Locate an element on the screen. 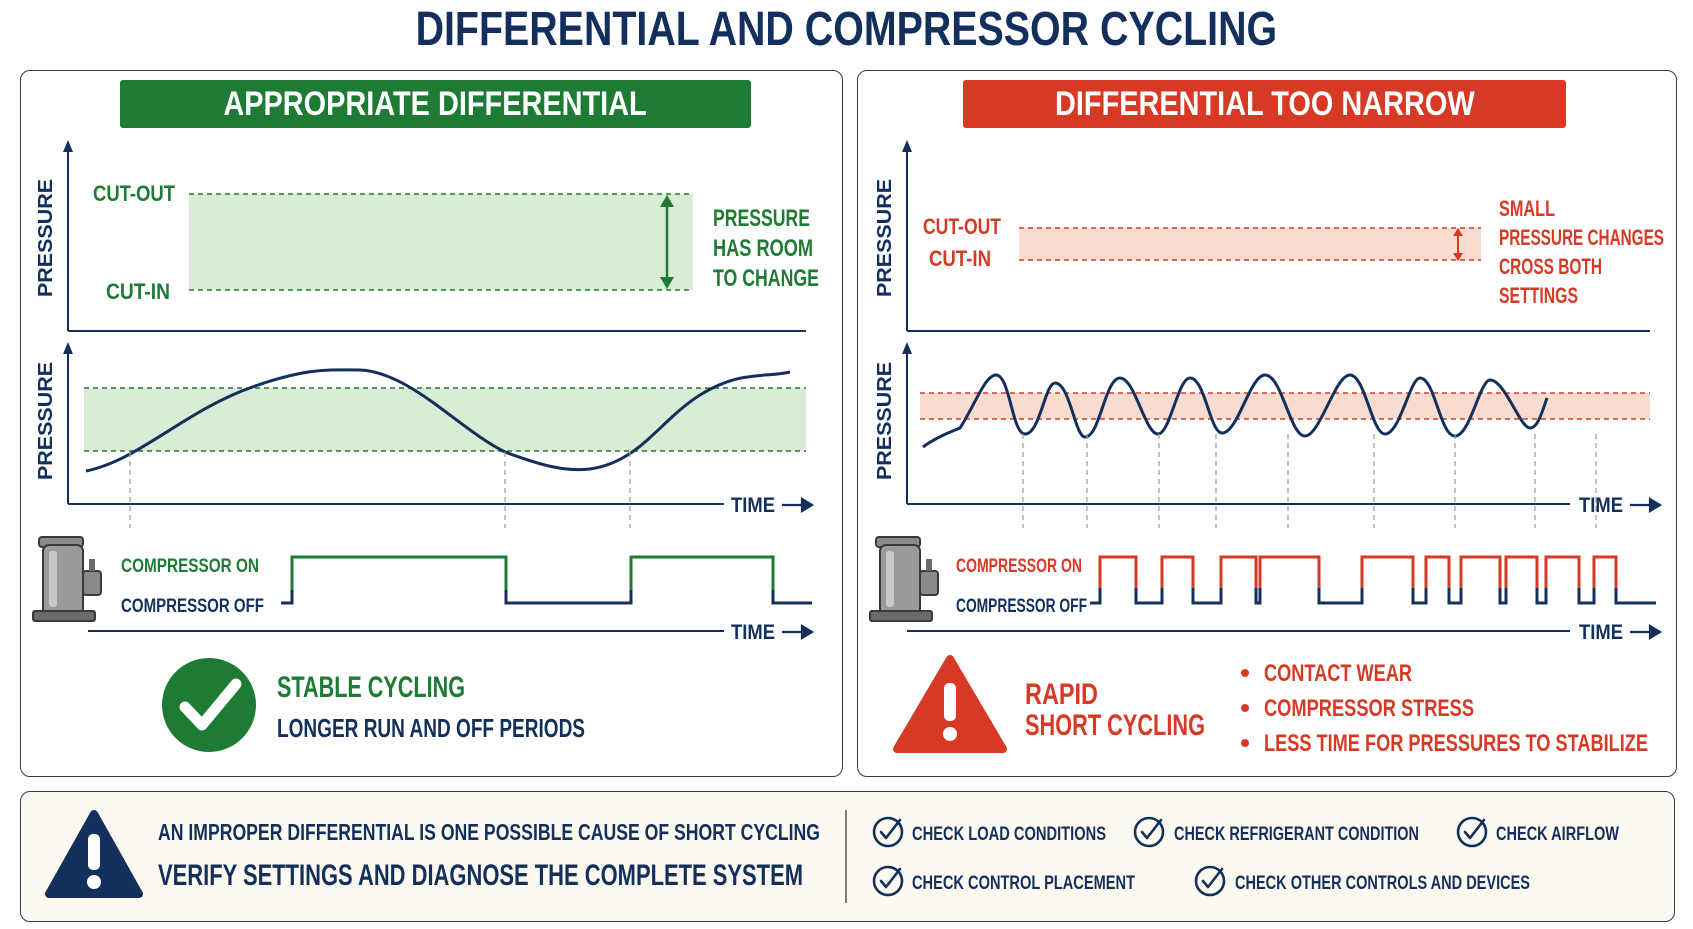  right-note-line-2: PRESSURE CHANGES is located at coordinates (1581, 237).